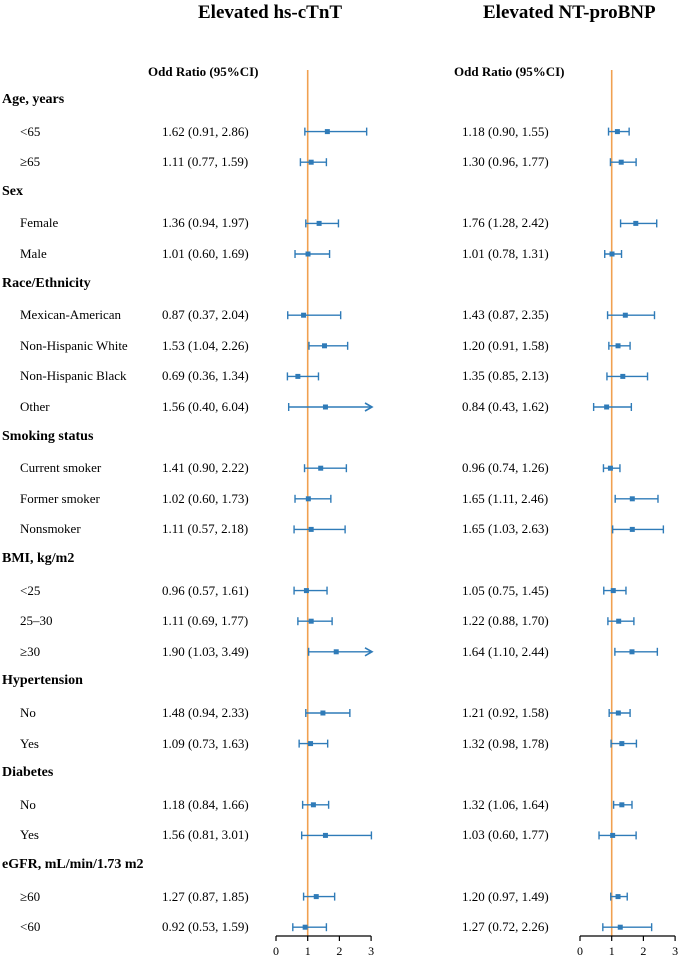 The image size is (678, 964). What do you see at coordinates (205, 621) in the screenshot?
I see `odds-ratio-text: 1.11 (0.69, 1.77)` at bounding box center [205, 621].